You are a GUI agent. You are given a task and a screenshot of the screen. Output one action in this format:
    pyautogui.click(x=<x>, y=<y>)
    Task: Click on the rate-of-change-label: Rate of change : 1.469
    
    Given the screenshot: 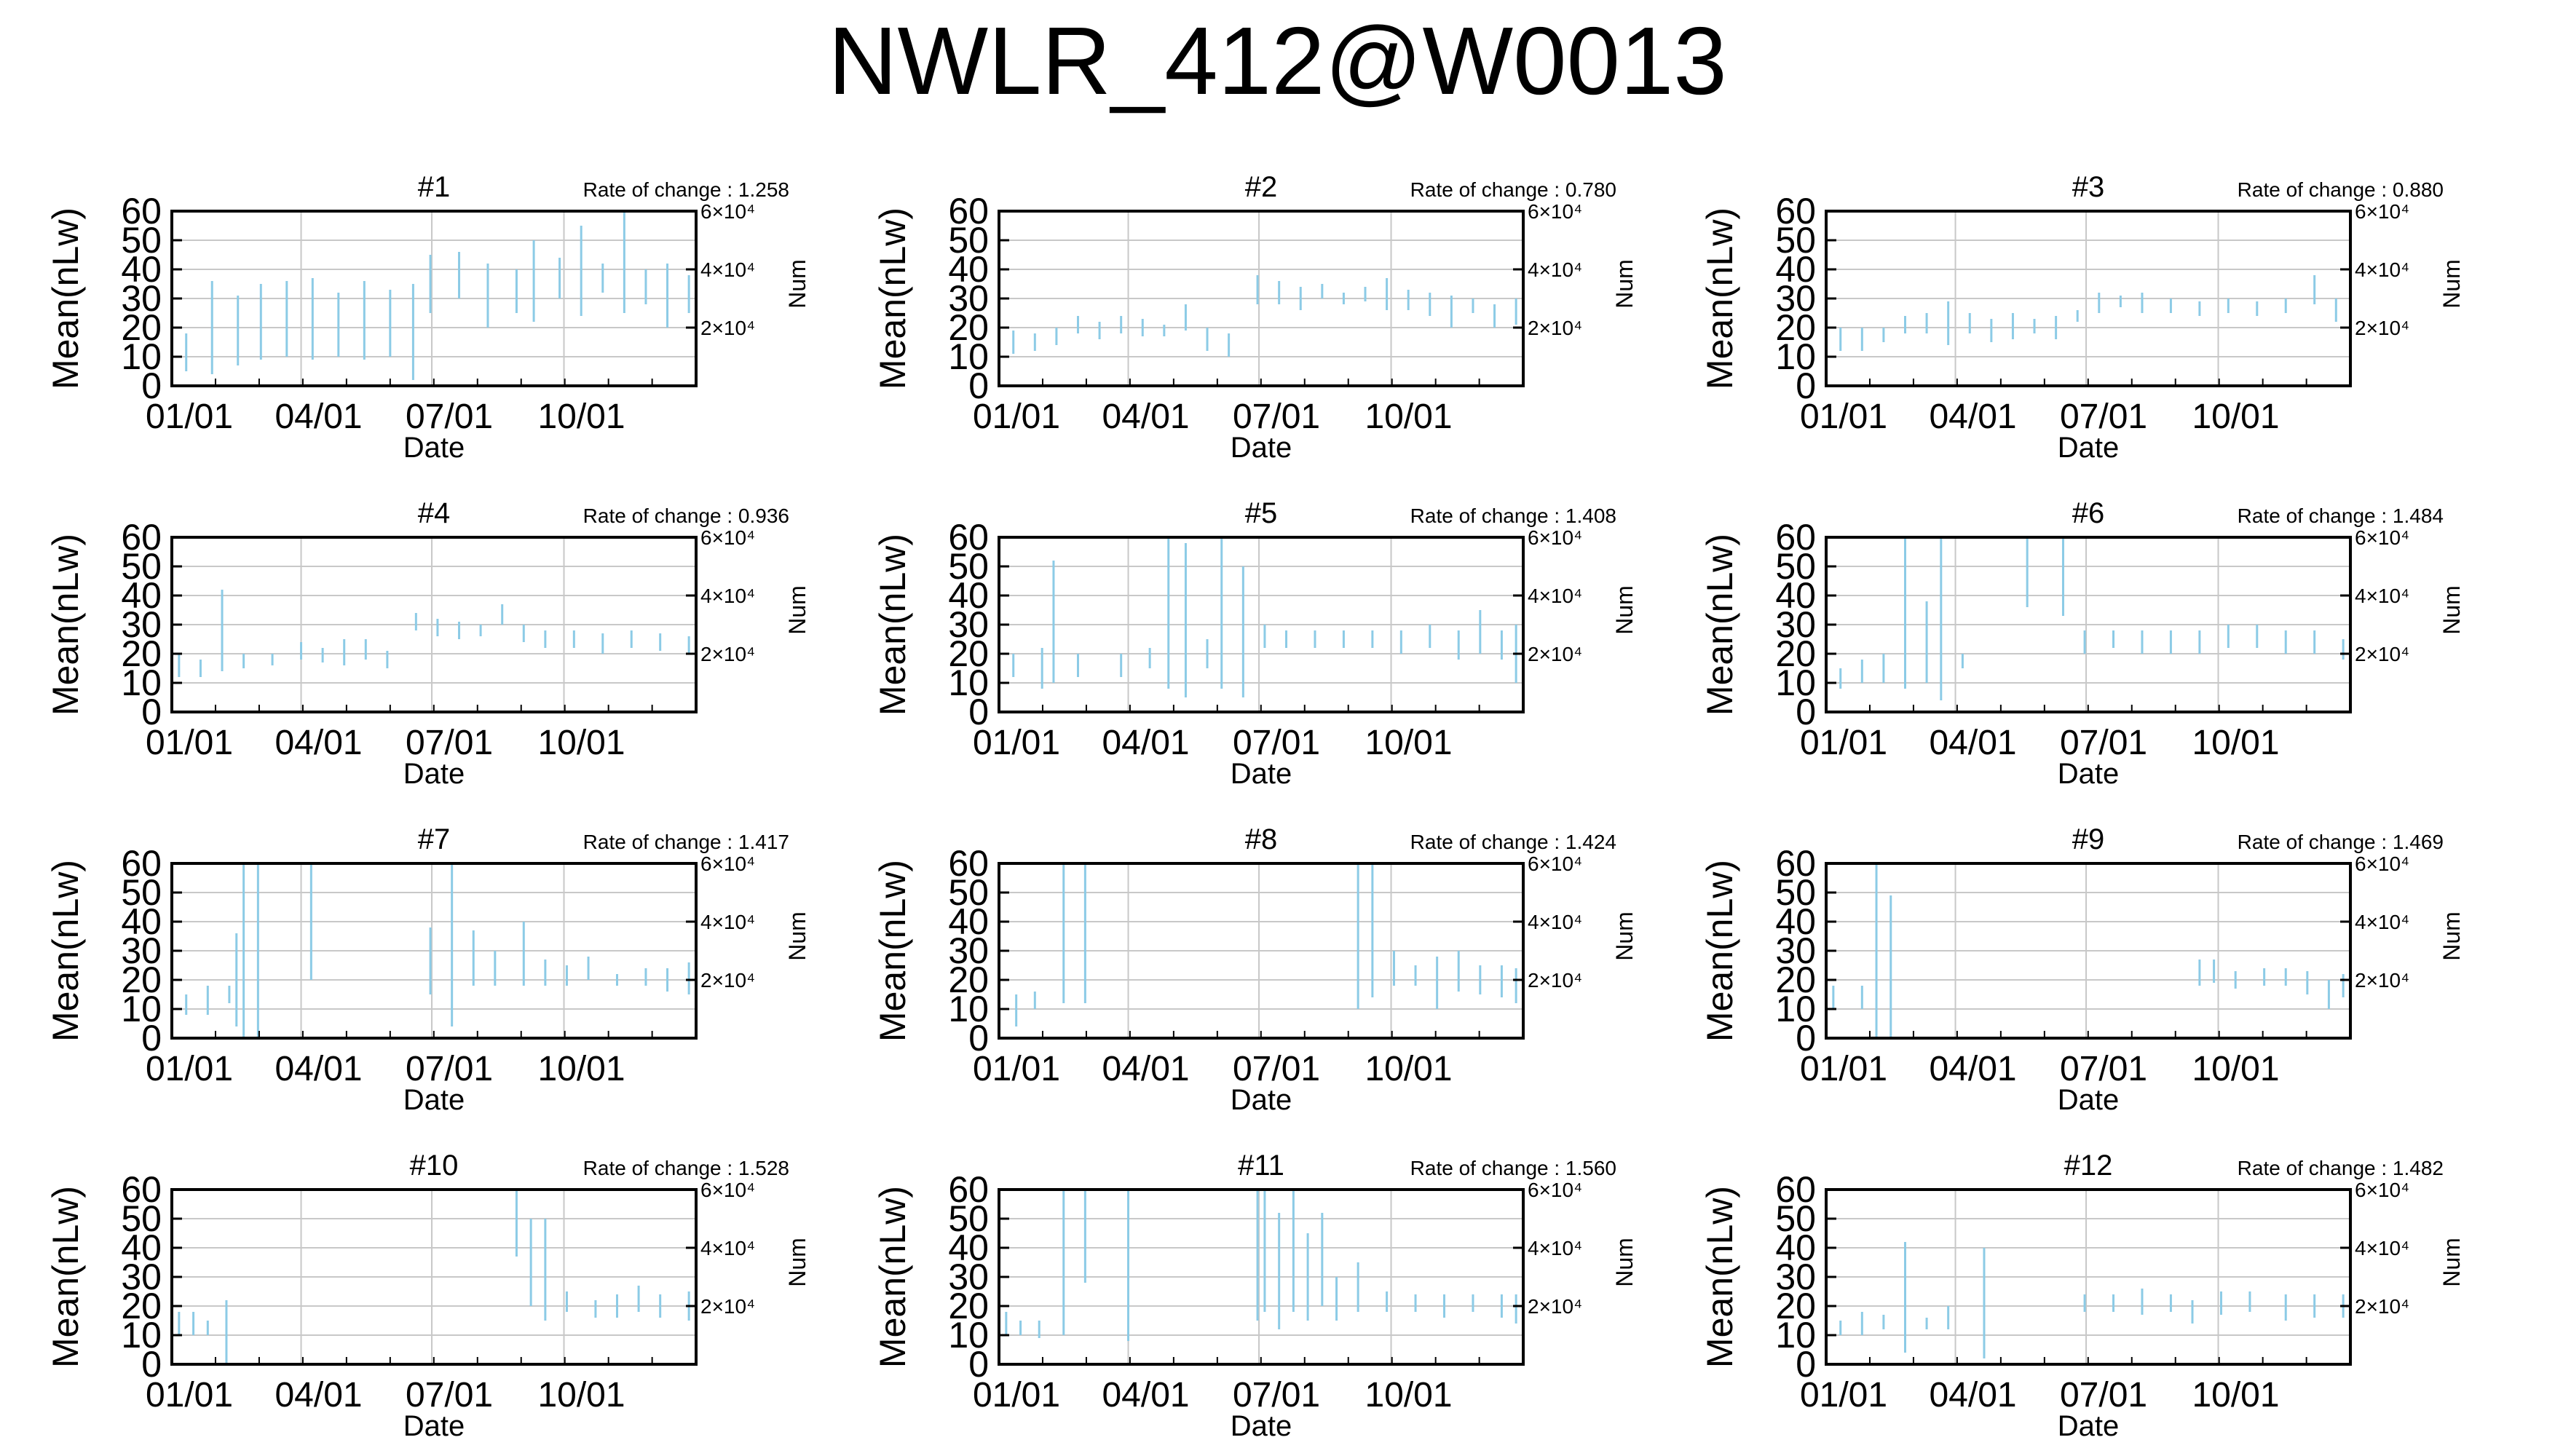 What is the action you would take?
    pyautogui.click(x=2341, y=842)
    